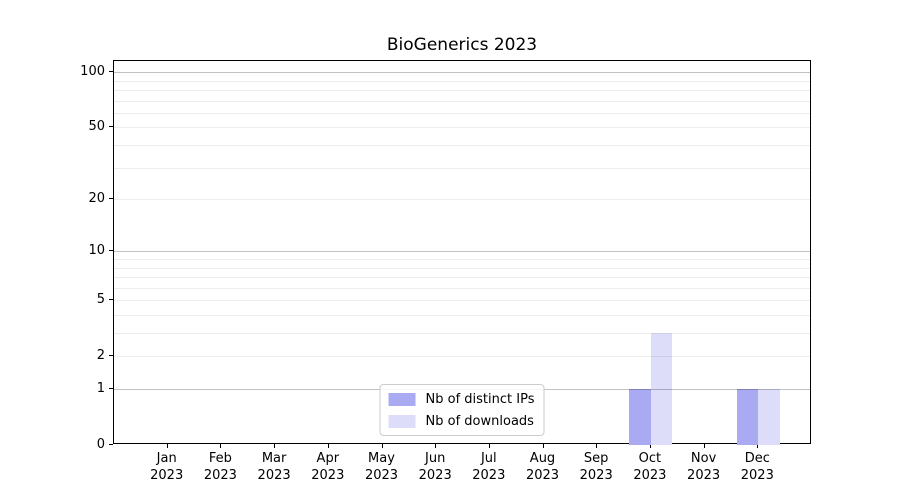 This screenshot has height=500, width=900. I want to click on x-tick-label: Jun 2023, so click(435, 467).